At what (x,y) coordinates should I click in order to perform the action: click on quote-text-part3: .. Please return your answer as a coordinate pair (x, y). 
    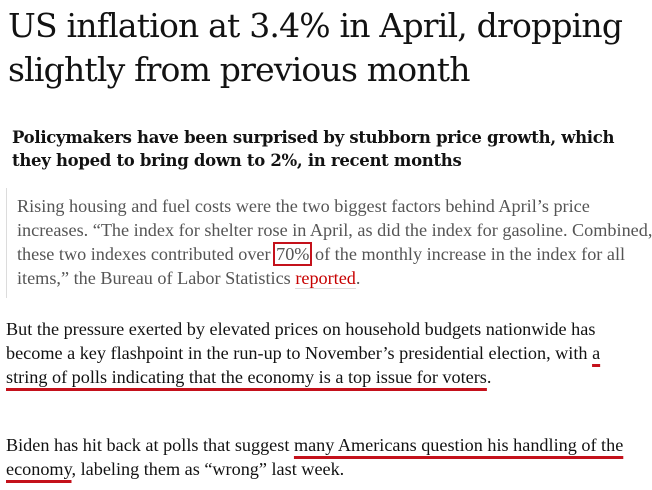
    Looking at the image, I should click on (358, 278).